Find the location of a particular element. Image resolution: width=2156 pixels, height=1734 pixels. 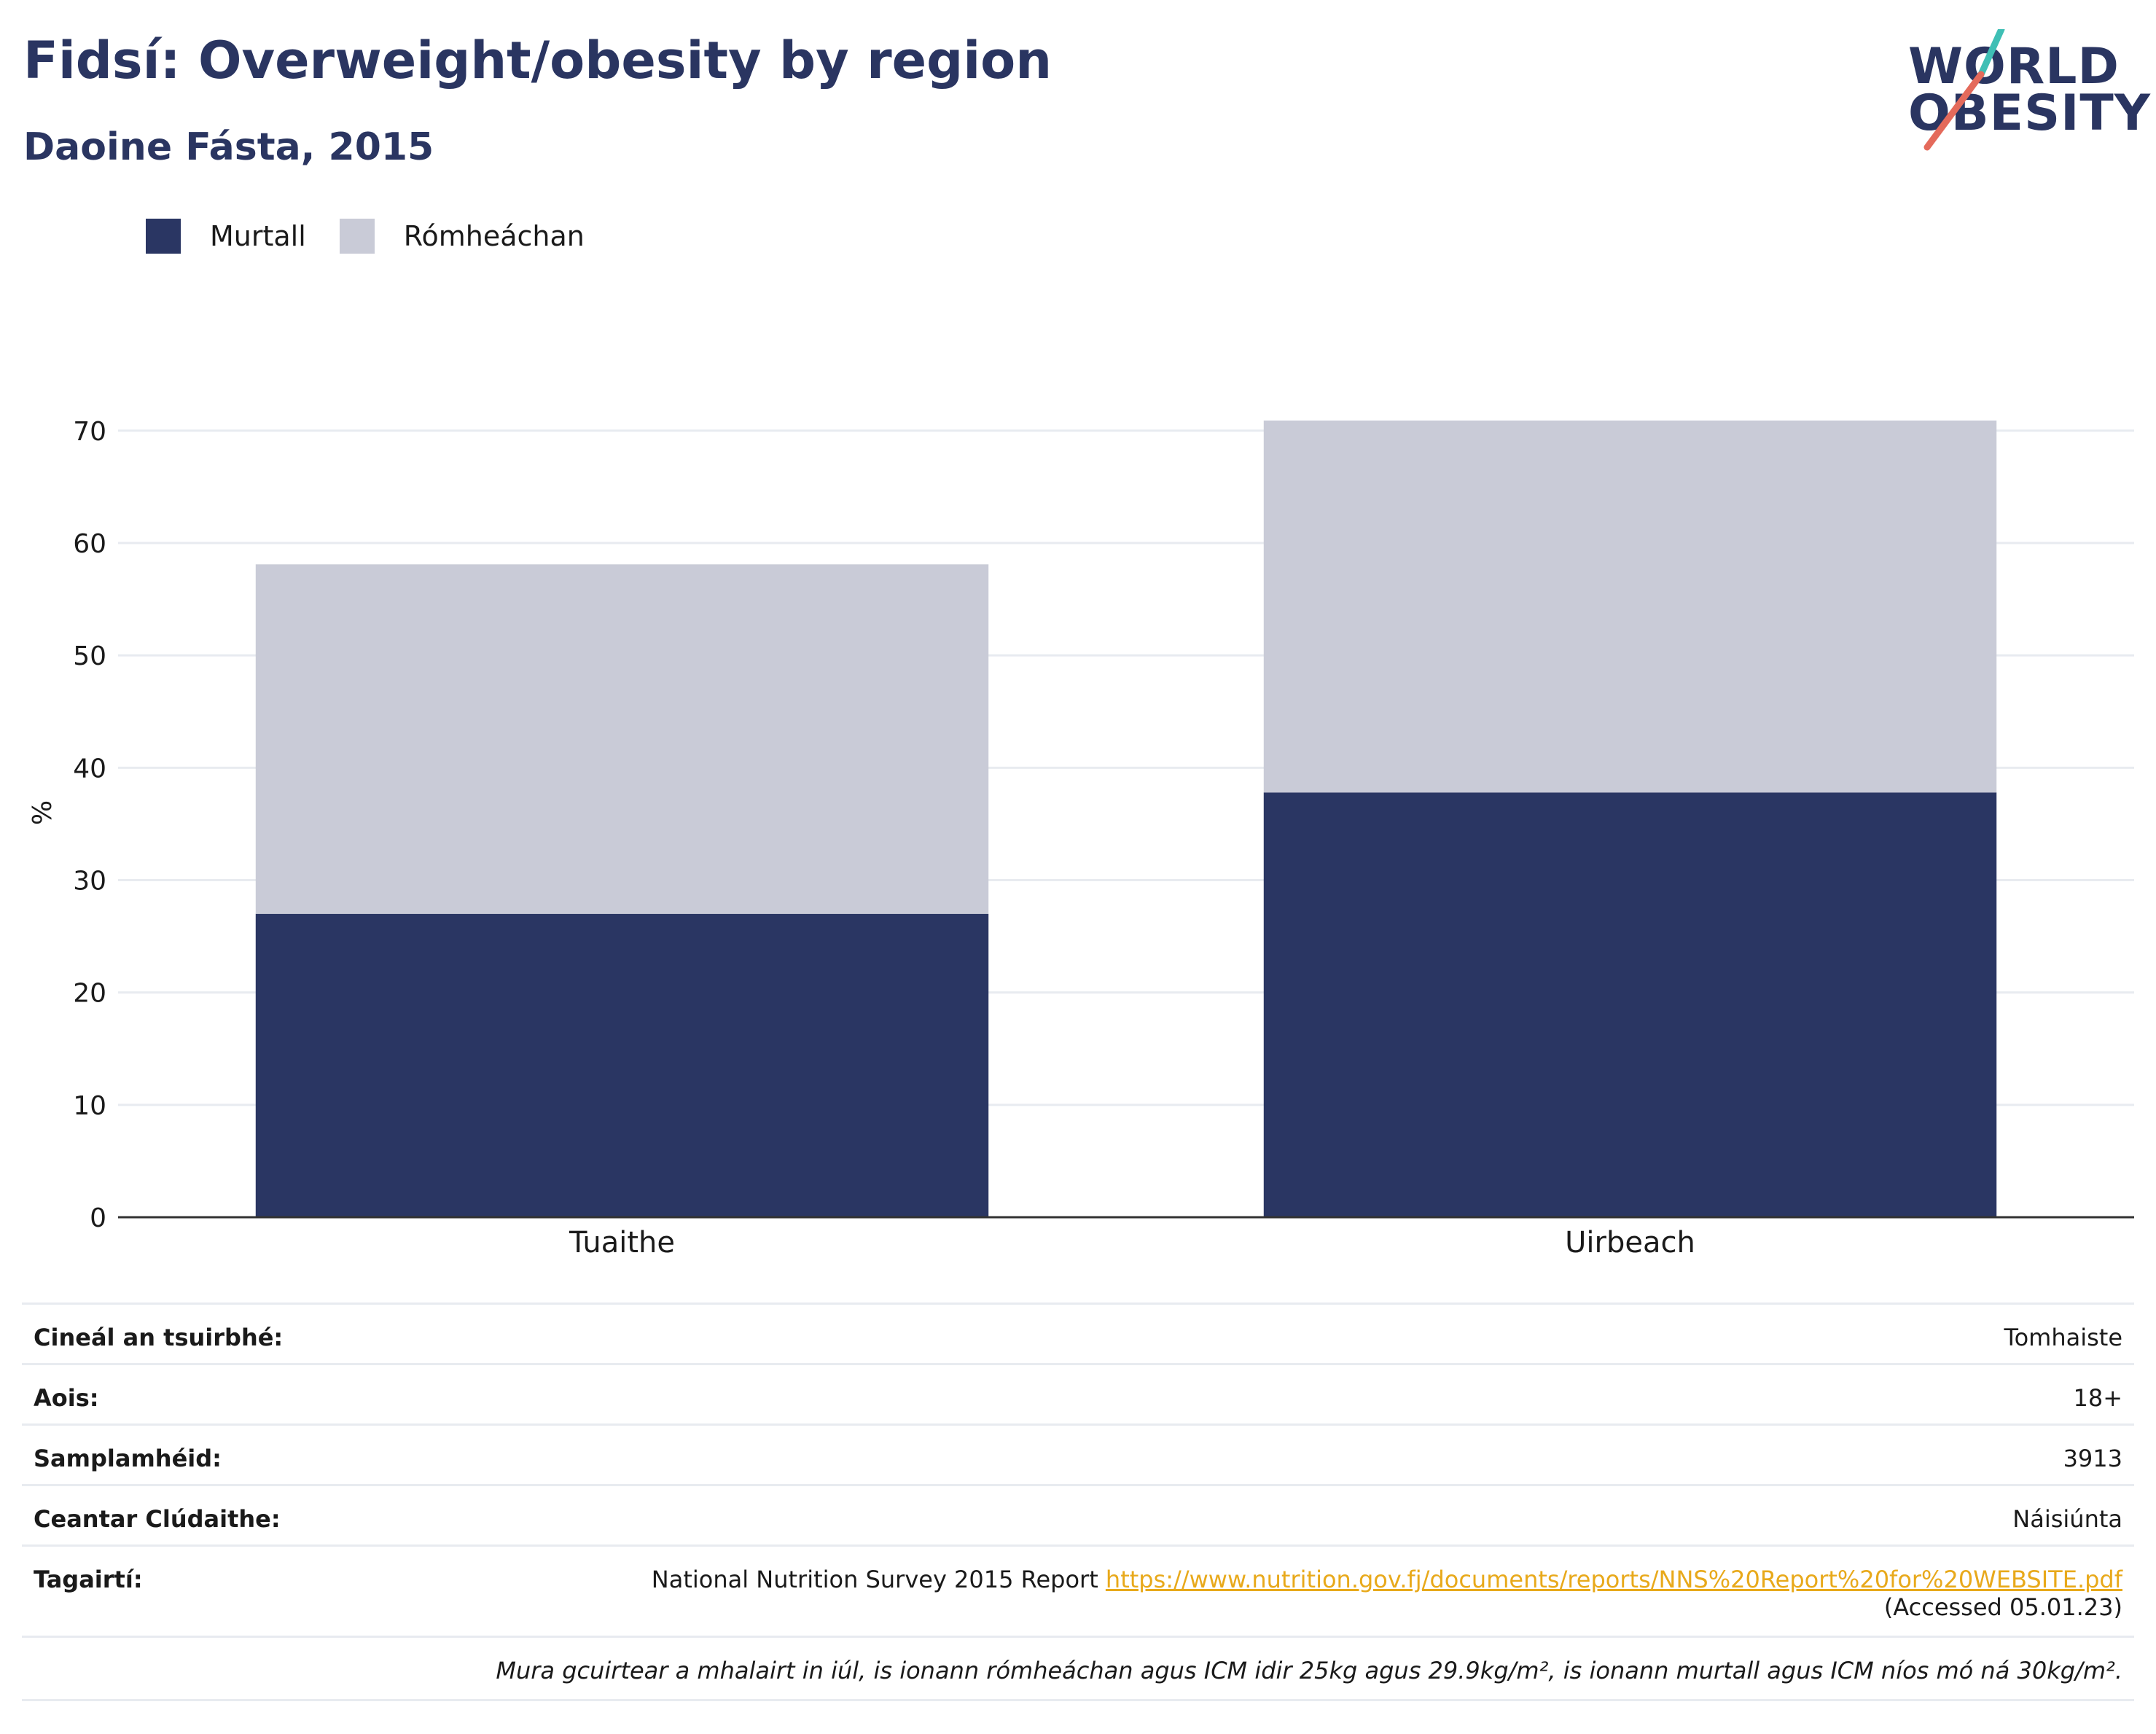

y-tick-label-40: 40 is located at coordinates (90, 769).